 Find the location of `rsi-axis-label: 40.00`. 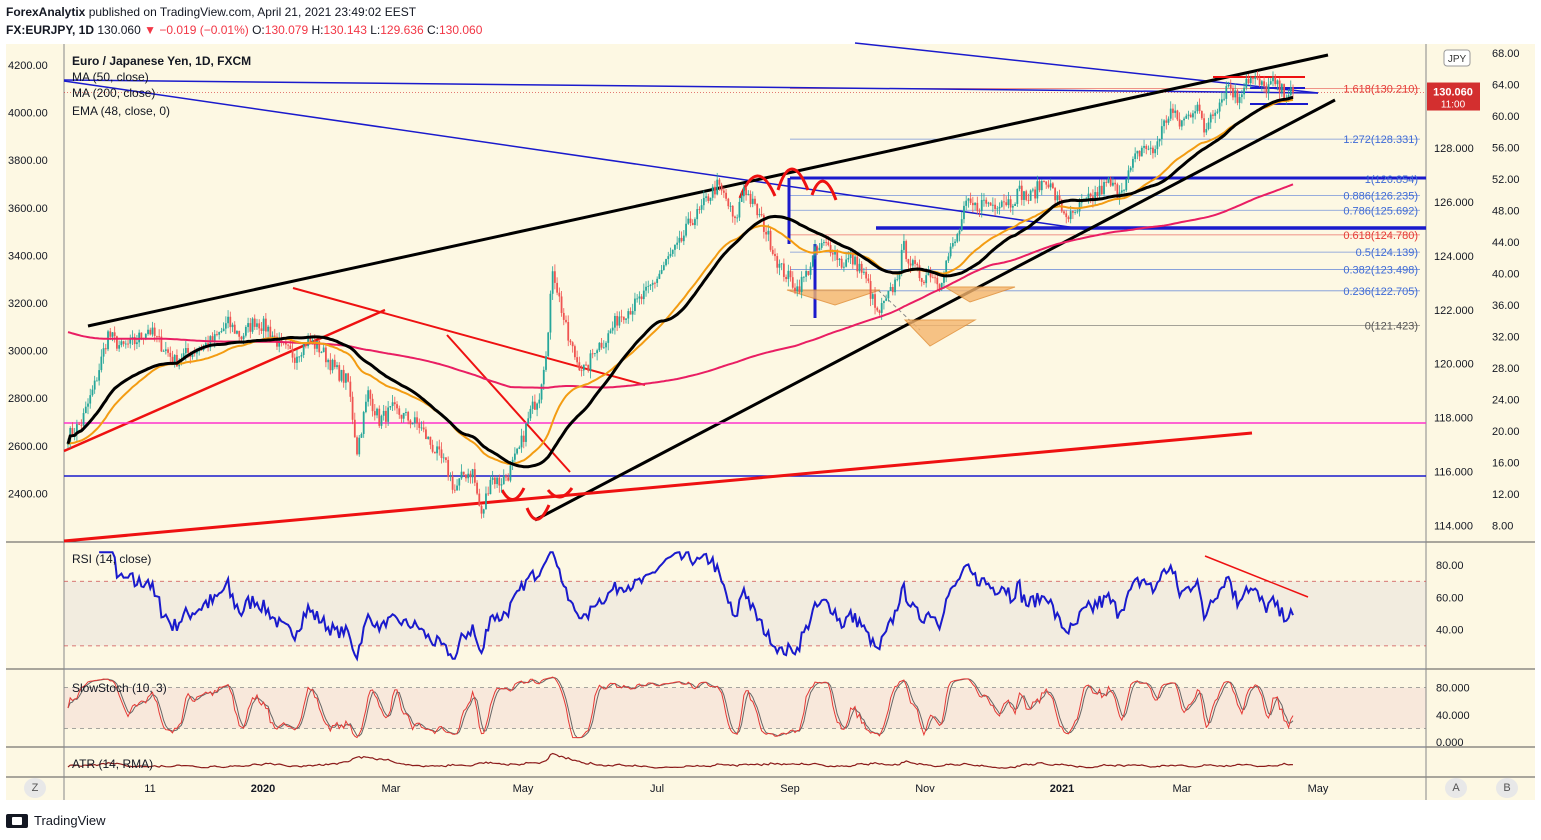

rsi-axis-label: 40.00 is located at coordinates (1450, 631).